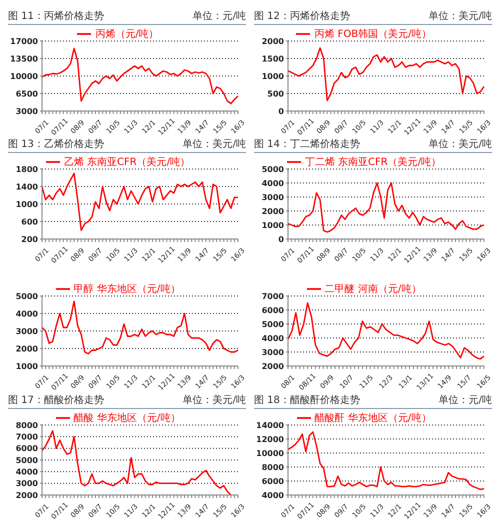 The width and height of the screenshot is (500, 532). I want to click on legend-label: 乙烯 东南亚CFR（美元/吨）, so click(127, 162).